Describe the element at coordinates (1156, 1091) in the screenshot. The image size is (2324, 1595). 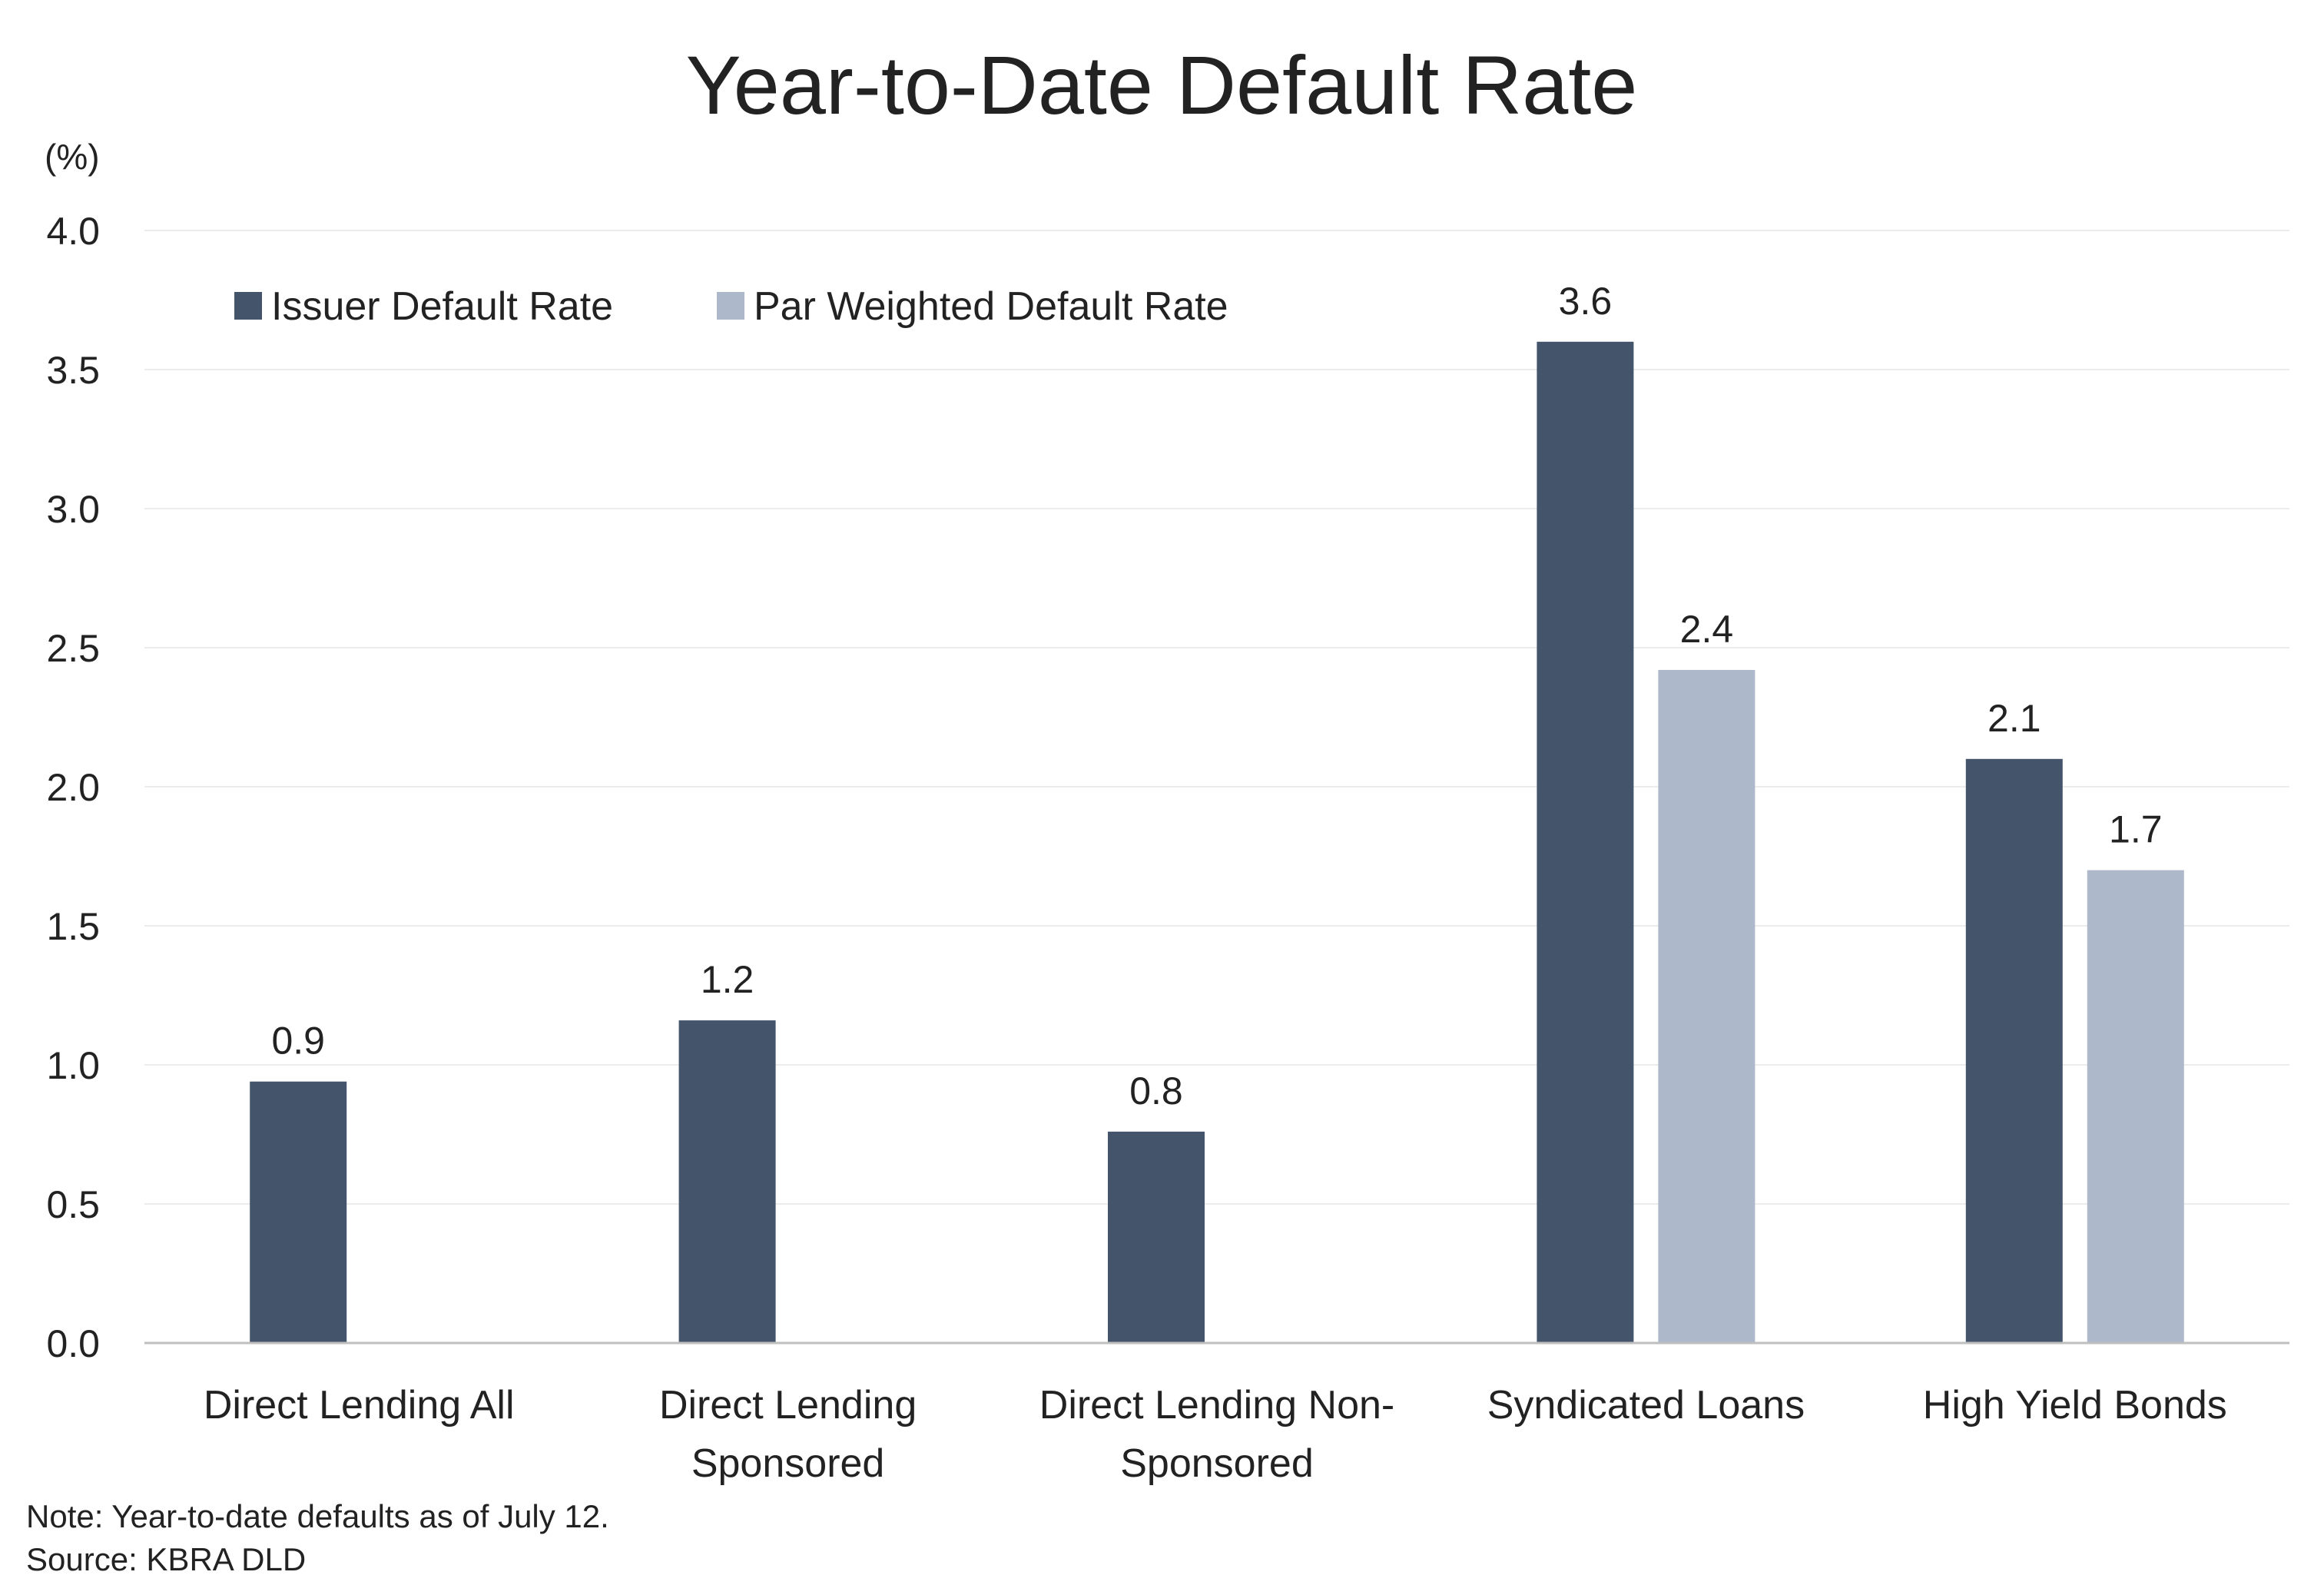
I see `data-label: 0.8` at that location.